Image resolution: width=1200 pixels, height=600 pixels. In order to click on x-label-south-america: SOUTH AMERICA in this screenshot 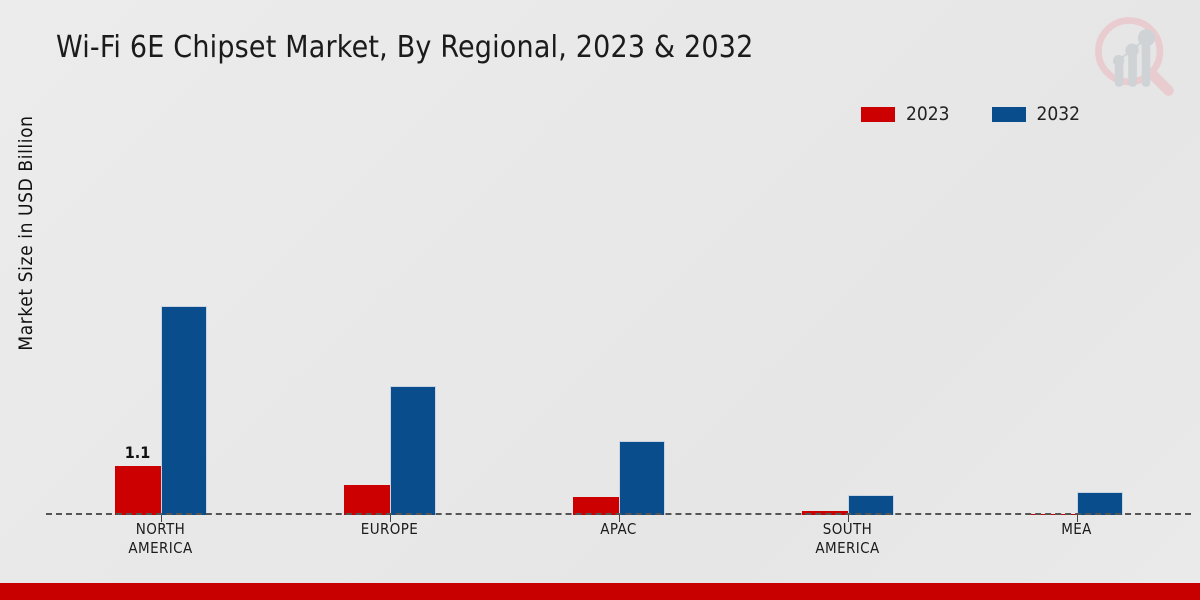, I will do `click(847, 539)`.